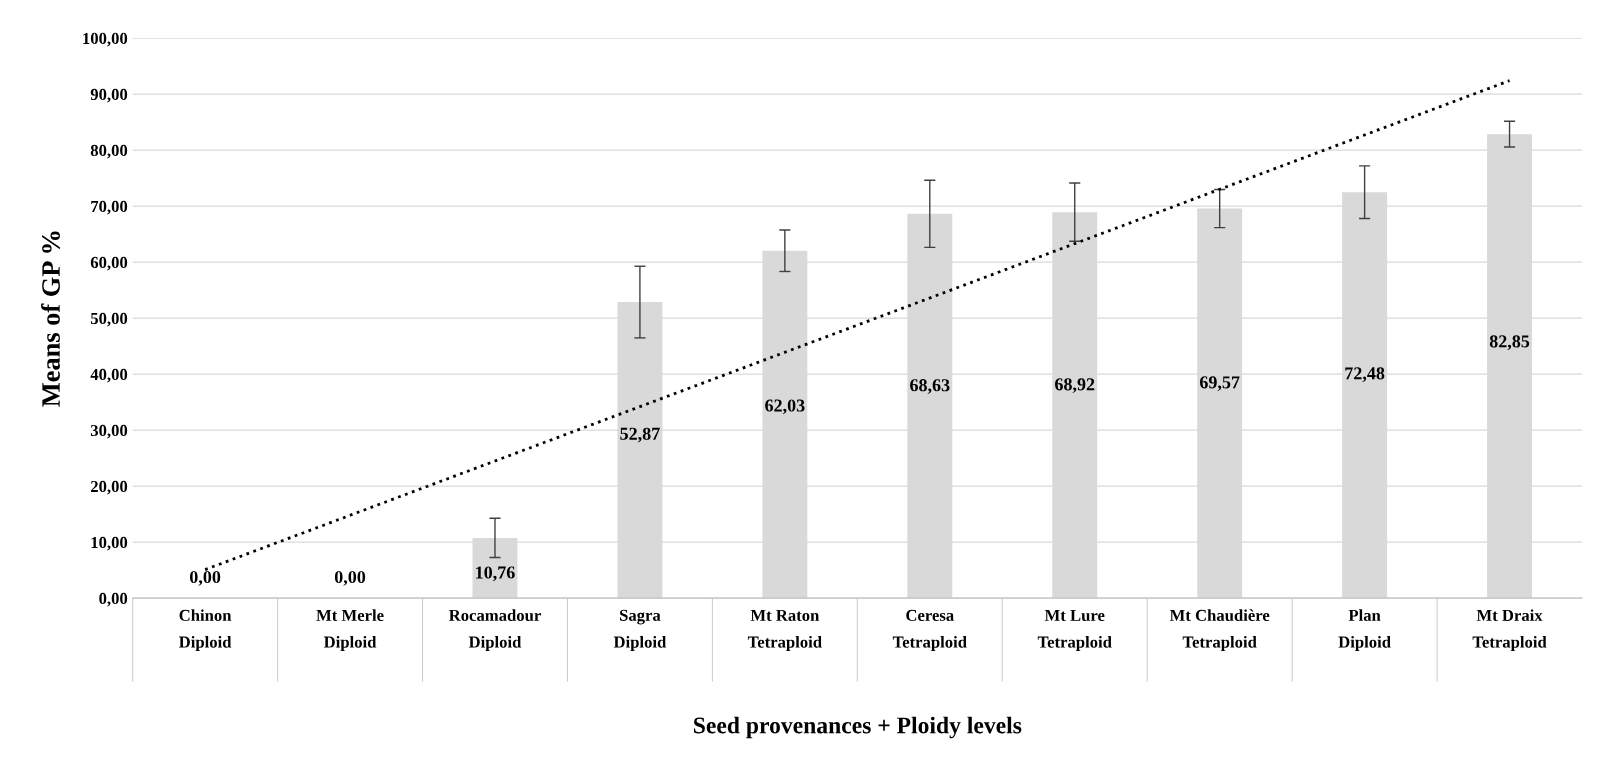 The image size is (1598, 762). Describe the element at coordinates (1509, 630) in the screenshot. I see `x-tick-label: Mt Draix Tetraploid` at that location.